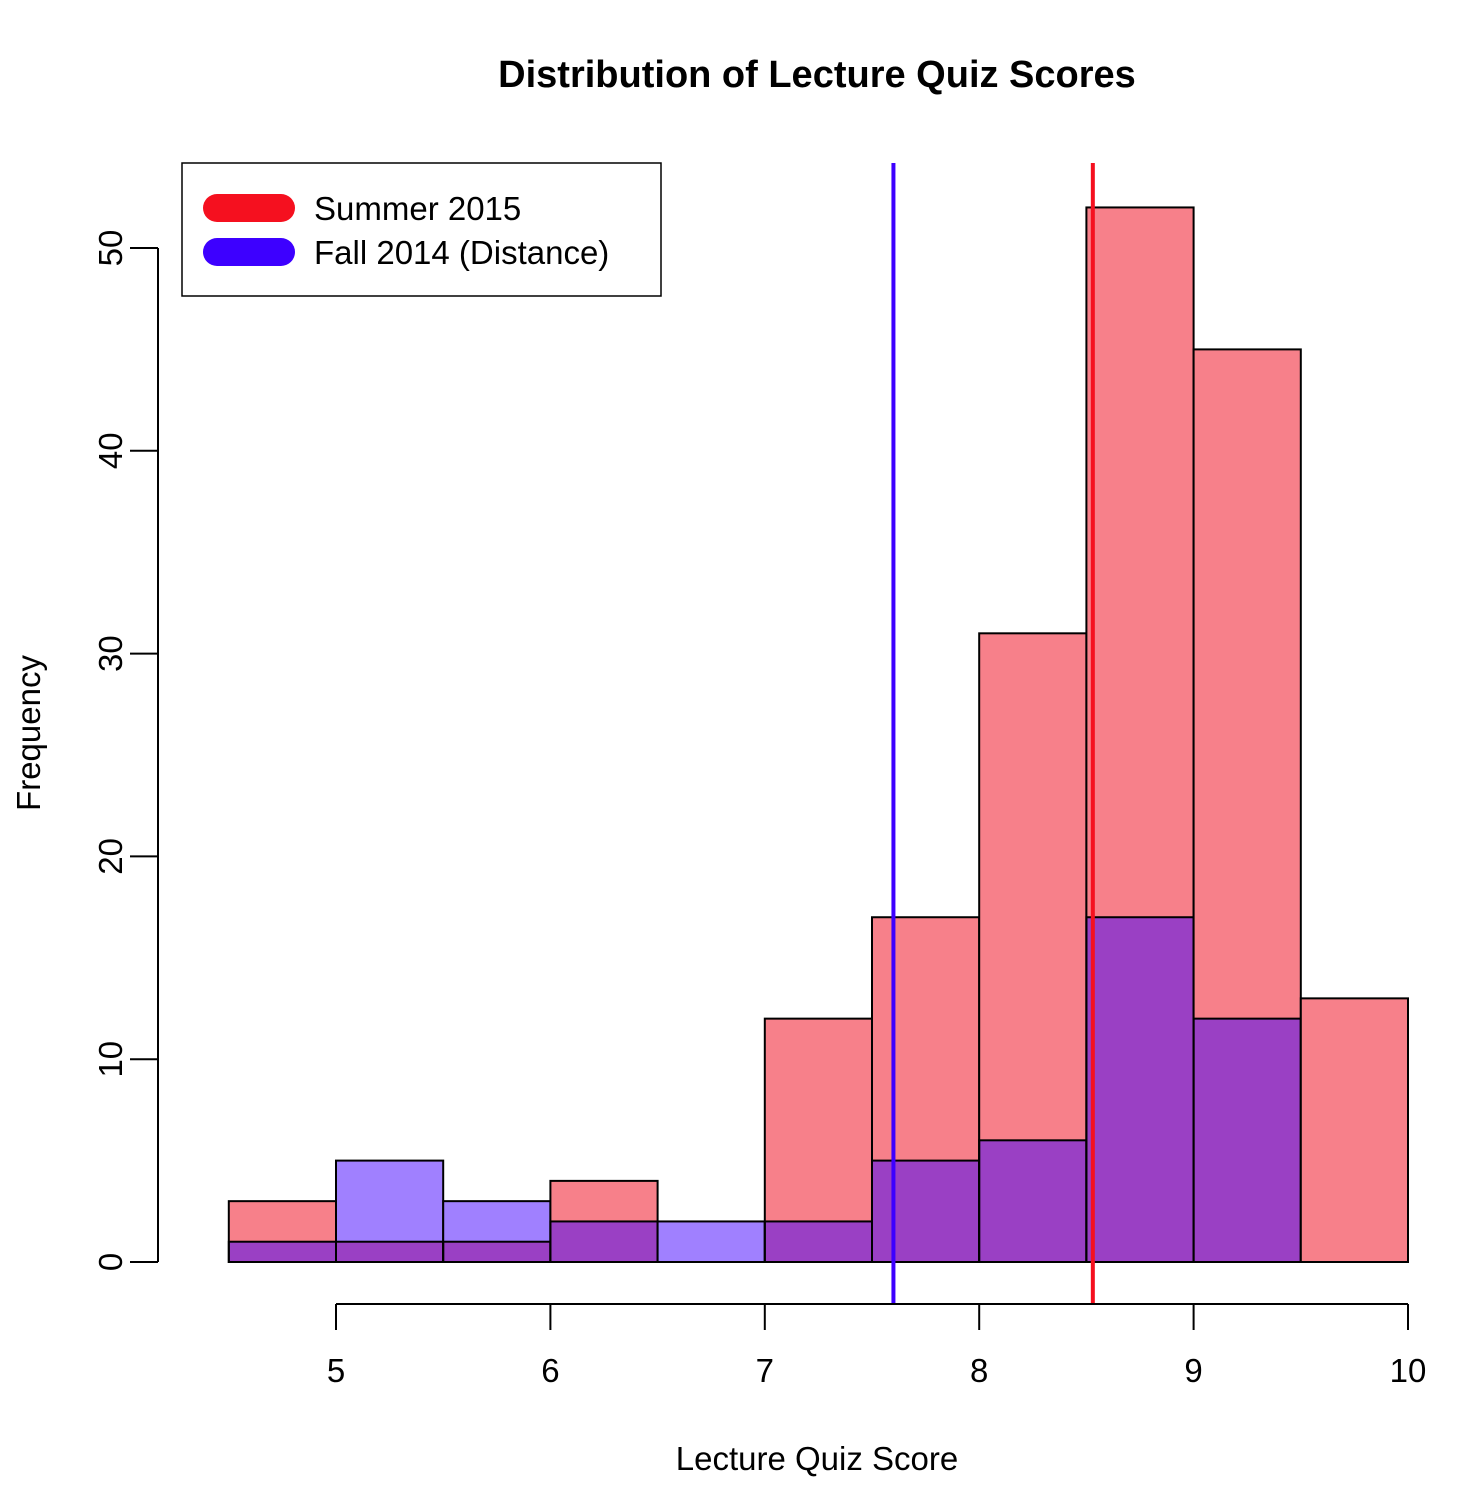  I want to click on y-axis: 0 10 20 30 40 50, so click(125, 750).